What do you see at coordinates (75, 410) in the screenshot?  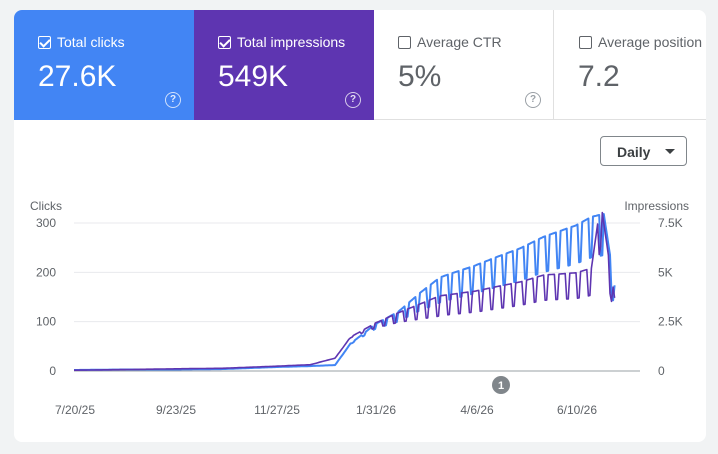 I see `x-tick-label: 7/20/25` at bounding box center [75, 410].